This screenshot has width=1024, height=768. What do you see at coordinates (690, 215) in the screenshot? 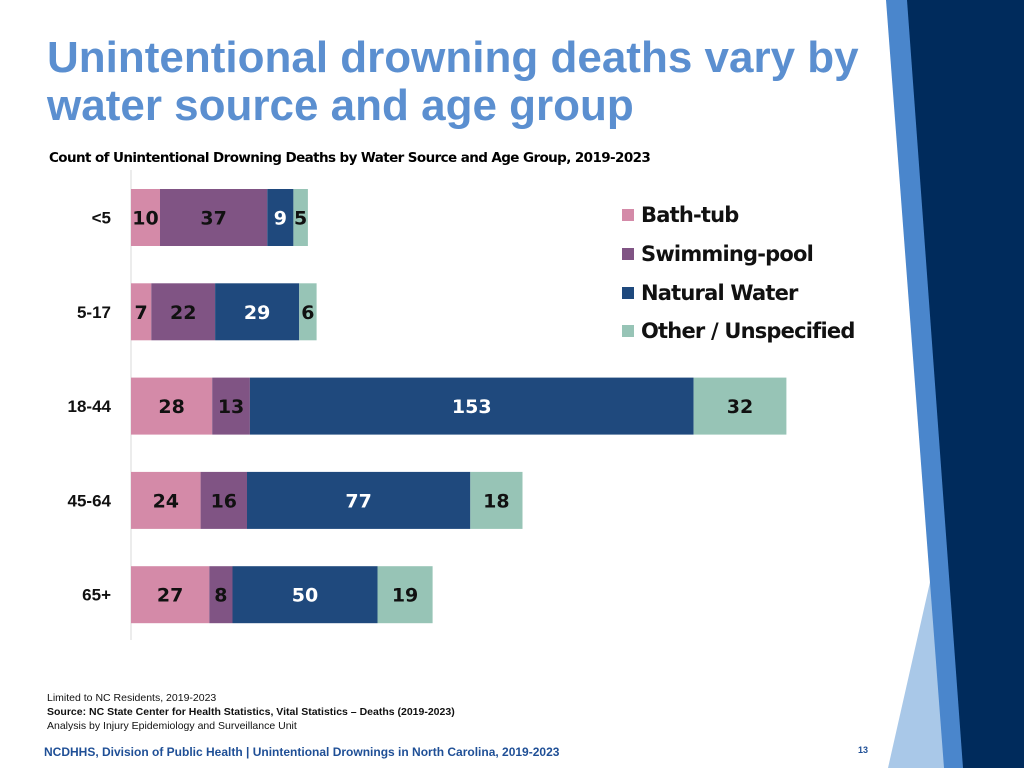
I see `legend-label-bath-tub: Bath-tub` at bounding box center [690, 215].